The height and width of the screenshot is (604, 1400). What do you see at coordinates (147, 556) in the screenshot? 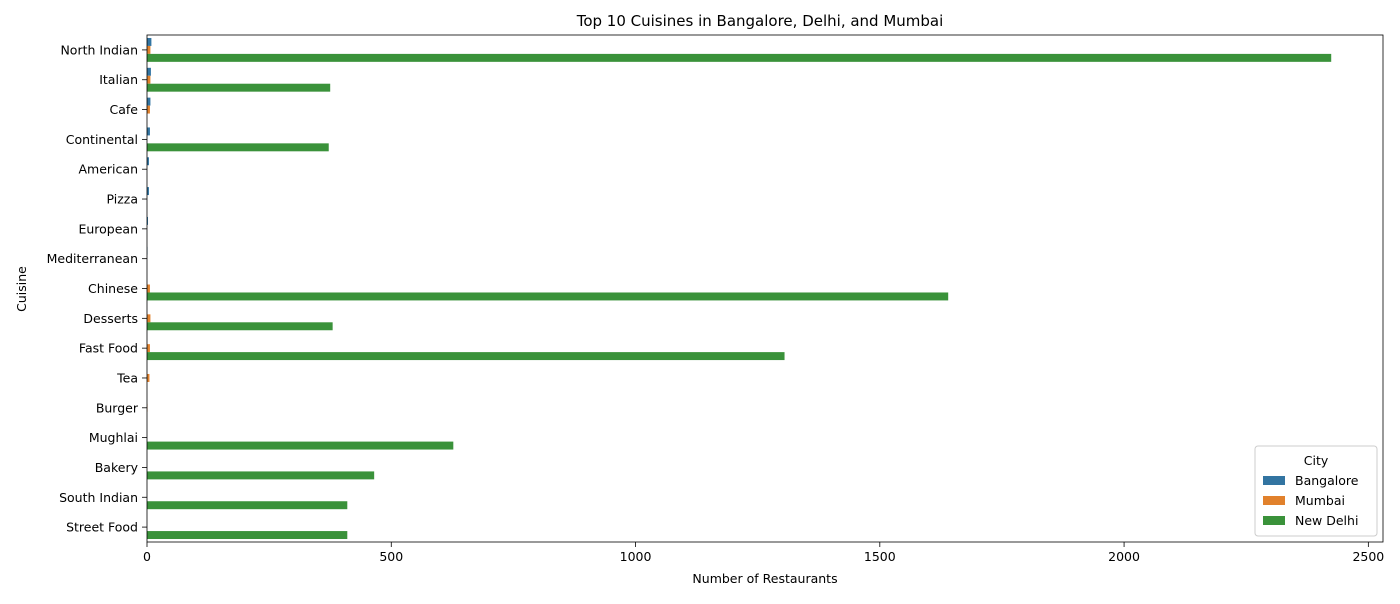
I see `x-tick-label: 0` at bounding box center [147, 556].